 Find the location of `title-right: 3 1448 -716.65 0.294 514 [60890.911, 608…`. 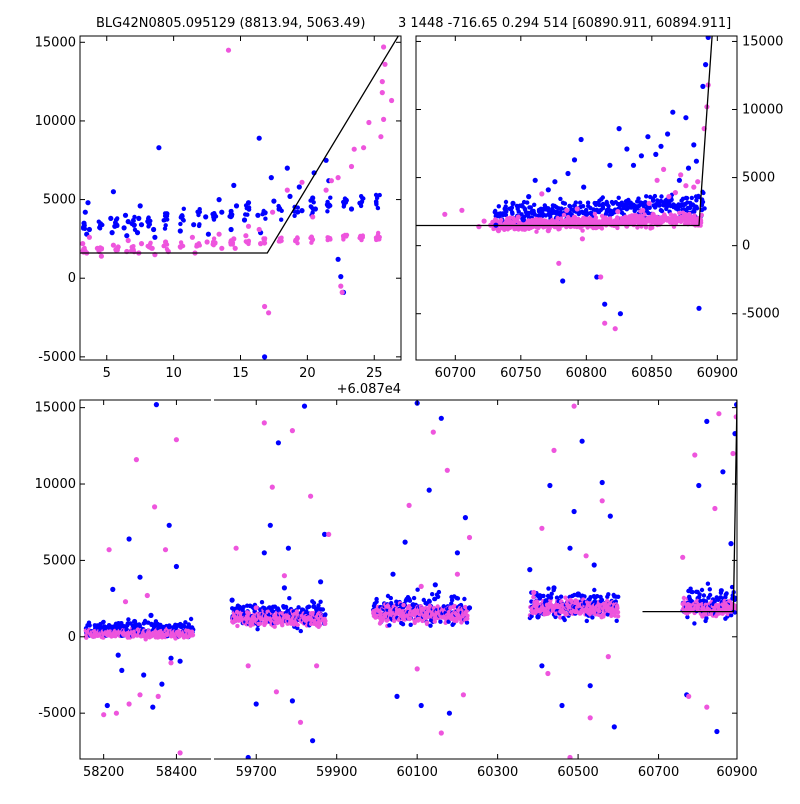

title-right: 3 1448 -716.65 0.294 514 [60890.911, 608… is located at coordinates (565, 23).